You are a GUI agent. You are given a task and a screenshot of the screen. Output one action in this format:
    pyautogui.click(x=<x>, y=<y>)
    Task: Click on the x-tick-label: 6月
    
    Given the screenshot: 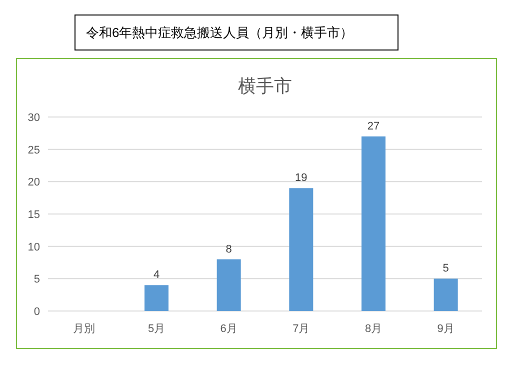 What is the action you would take?
    pyautogui.click(x=229, y=329)
    